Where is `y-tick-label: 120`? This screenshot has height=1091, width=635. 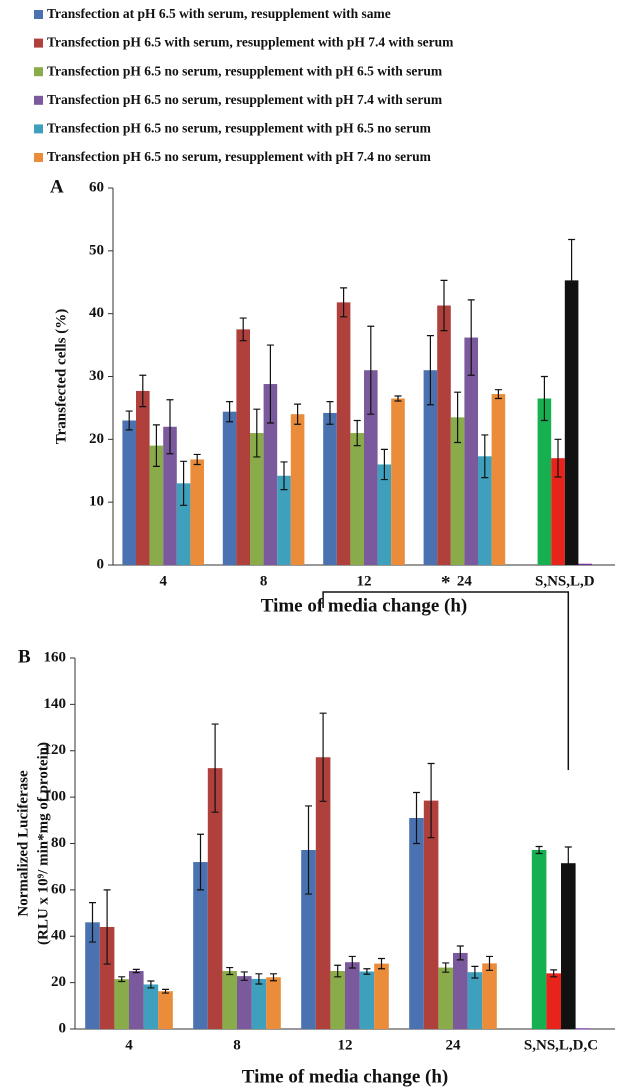
y-tick-label: 120 is located at coordinates (55, 750).